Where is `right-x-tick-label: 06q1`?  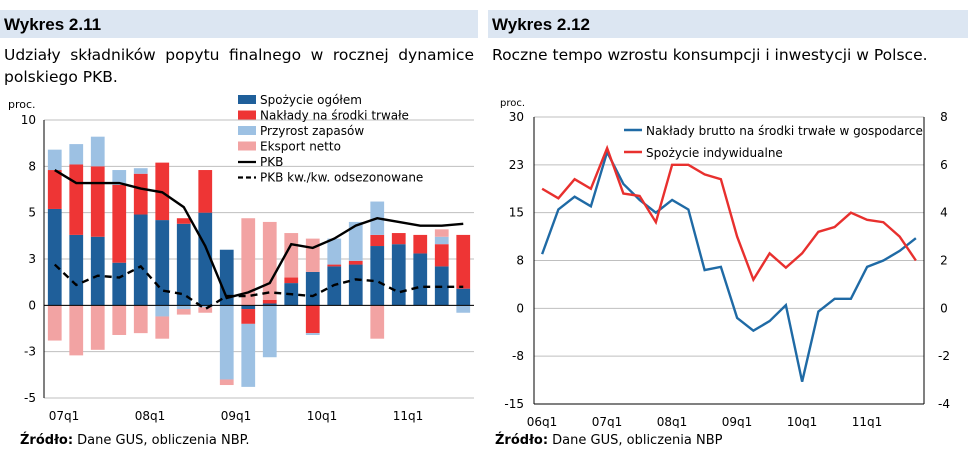 right-x-tick-label: 06q1 is located at coordinates (542, 421).